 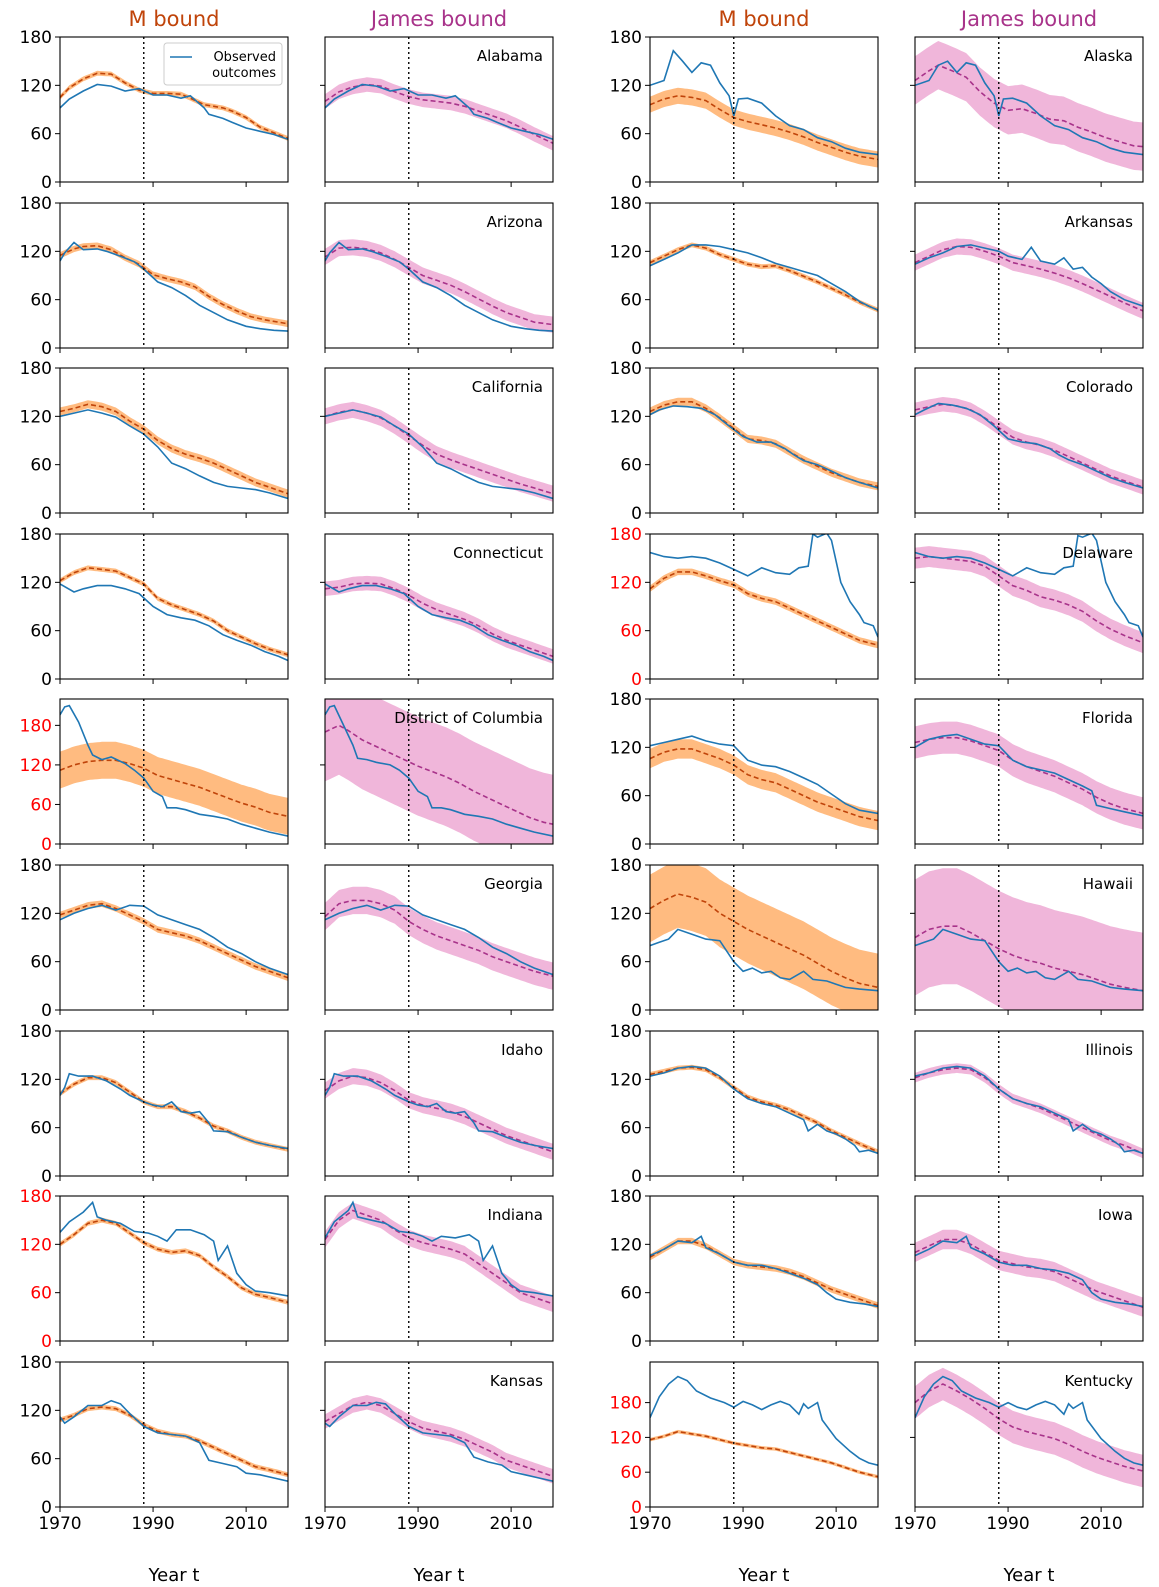 I want to click on state-label: Connecticut, so click(x=498, y=553).